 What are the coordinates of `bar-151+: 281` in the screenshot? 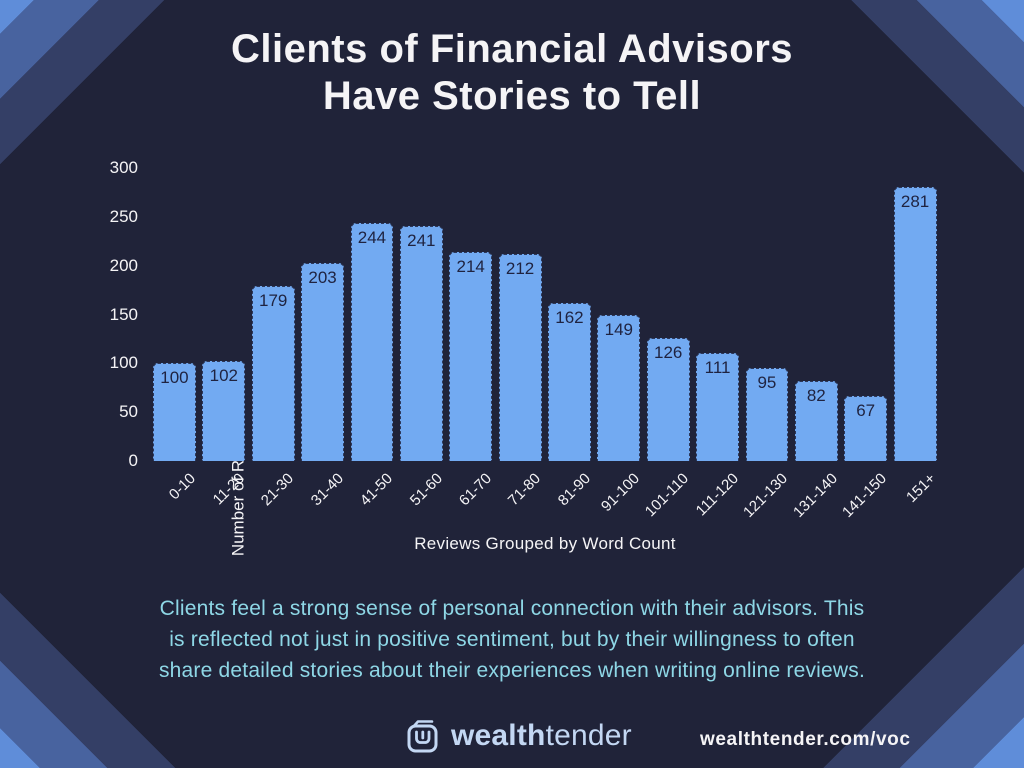 It's located at (915, 324).